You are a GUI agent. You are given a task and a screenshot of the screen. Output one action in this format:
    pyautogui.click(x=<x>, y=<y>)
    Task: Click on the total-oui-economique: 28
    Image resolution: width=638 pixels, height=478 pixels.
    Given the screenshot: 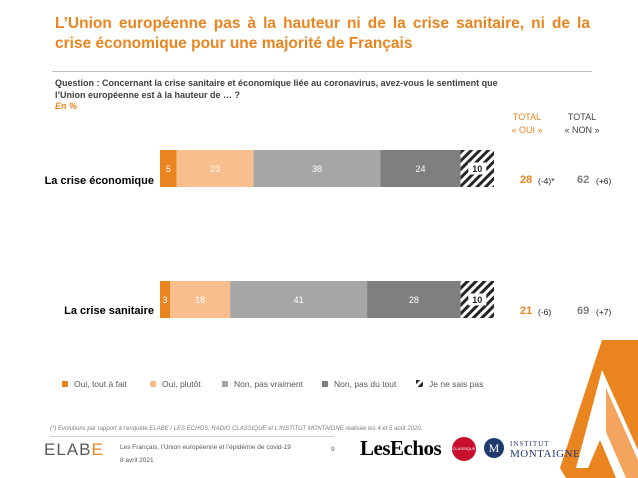 What is the action you would take?
    pyautogui.click(x=526, y=180)
    